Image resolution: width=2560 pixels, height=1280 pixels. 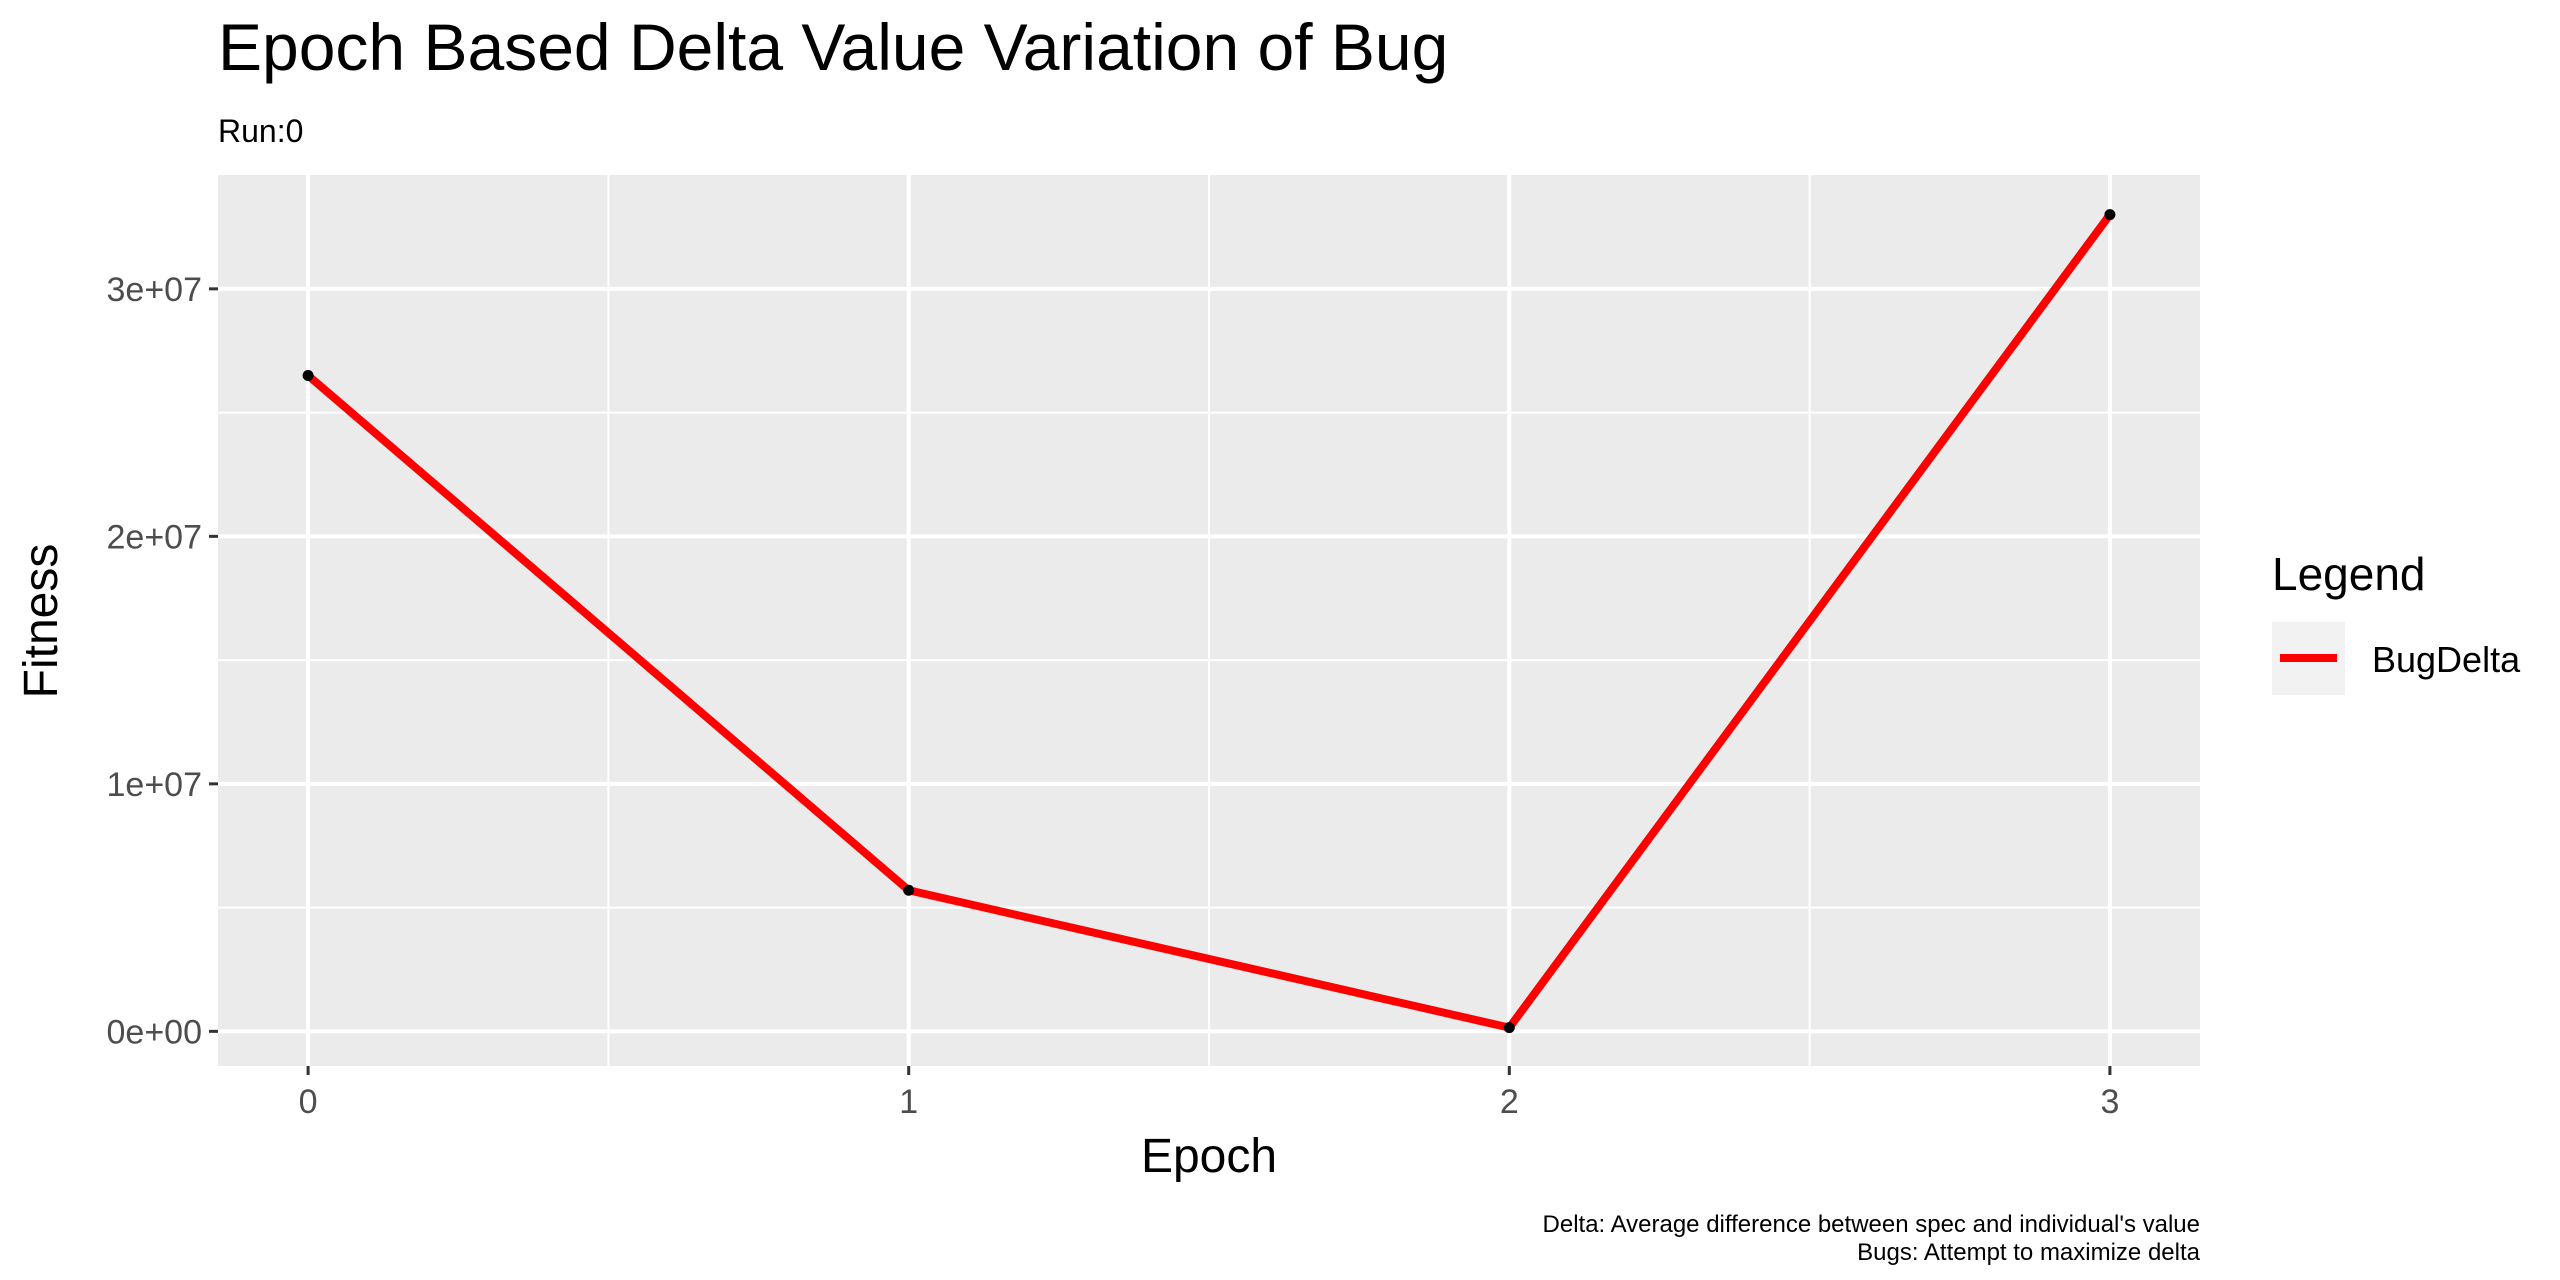 What do you see at coordinates (308, 1102) in the screenshot?
I see `x-tick-label: 0` at bounding box center [308, 1102].